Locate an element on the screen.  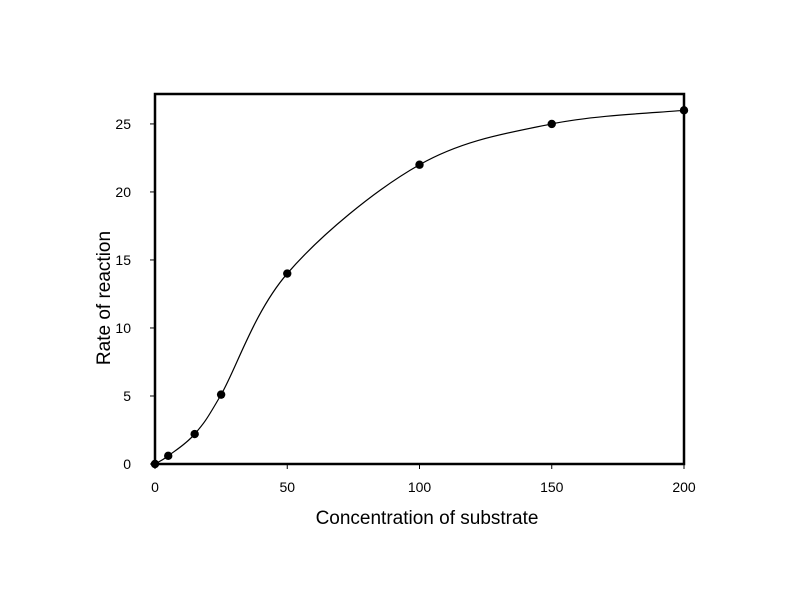
y-tick-label: 0 is located at coordinates (127, 464).